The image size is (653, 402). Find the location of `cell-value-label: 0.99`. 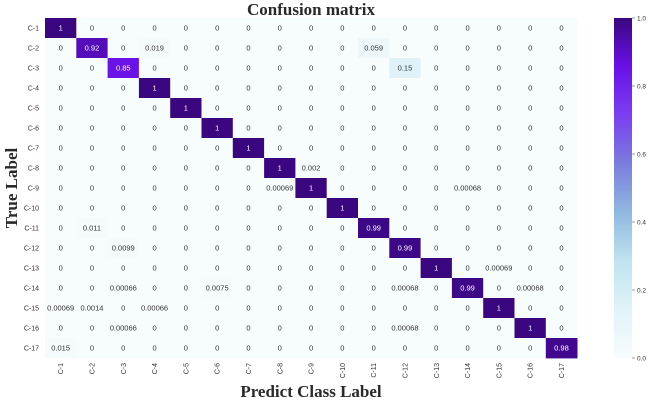

cell-value-label: 0.99 is located at coordinates (373, 228).